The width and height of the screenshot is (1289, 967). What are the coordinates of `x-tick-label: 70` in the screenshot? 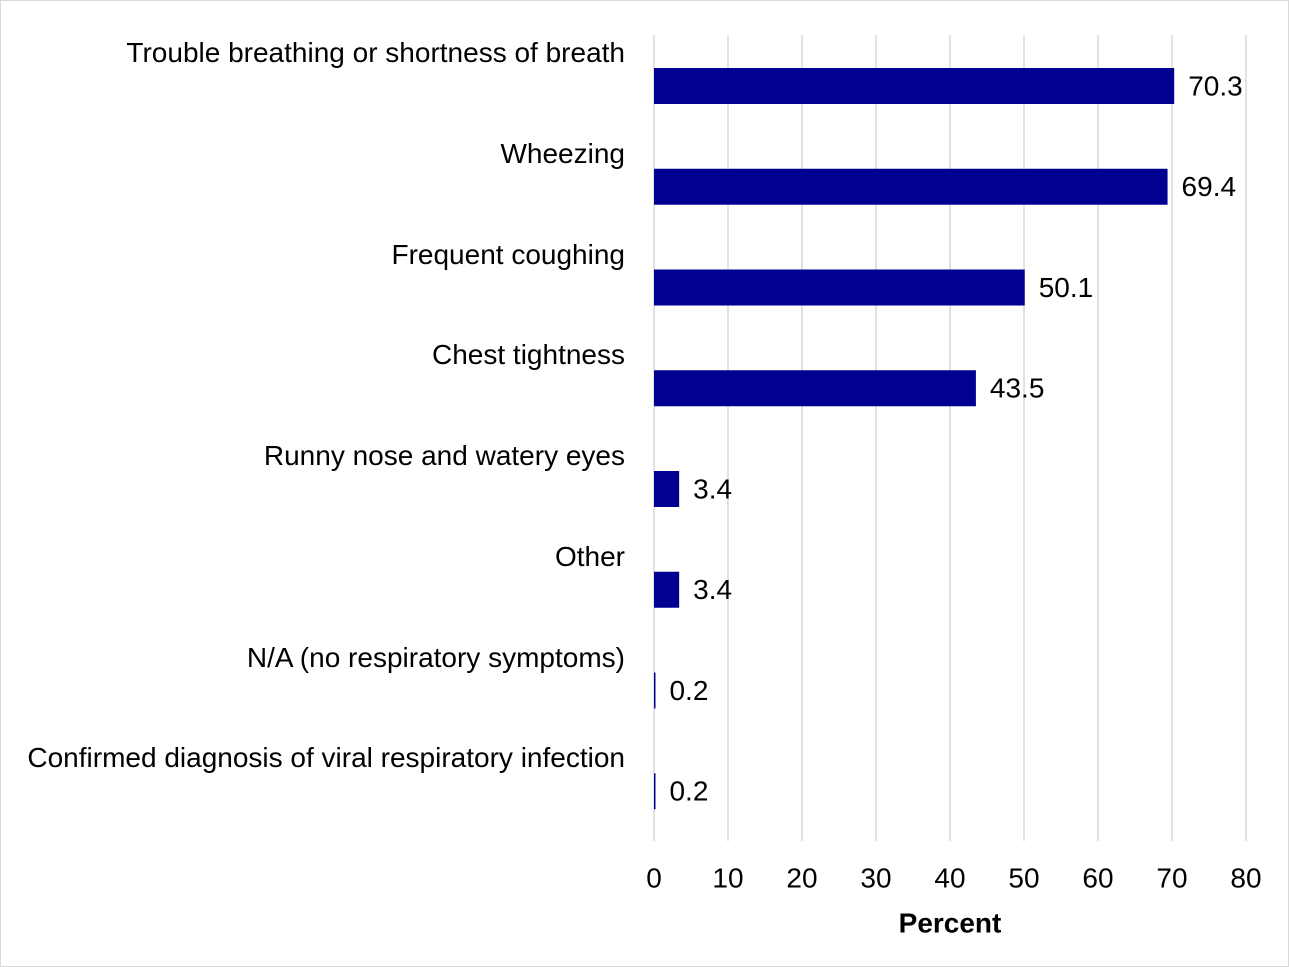 It's located at (1171, 877).